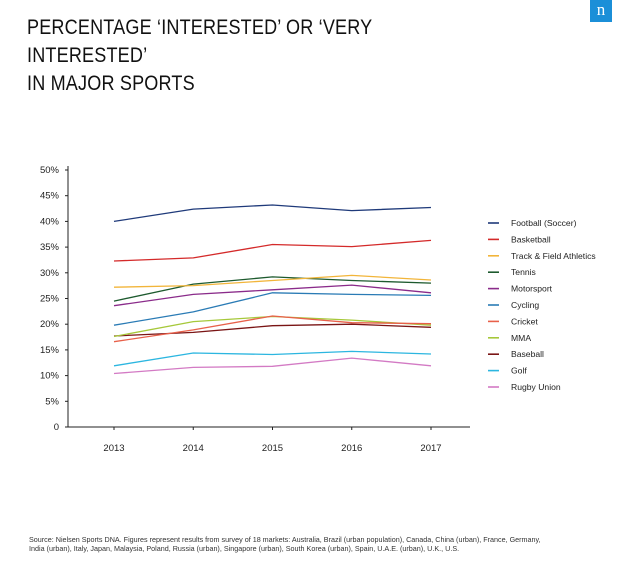  What do you see at coordinates (111, 83) in the screenshot?
I see `chart-title-line-2: IN MAJOR SPORTS` at bounding box center [111, 83].